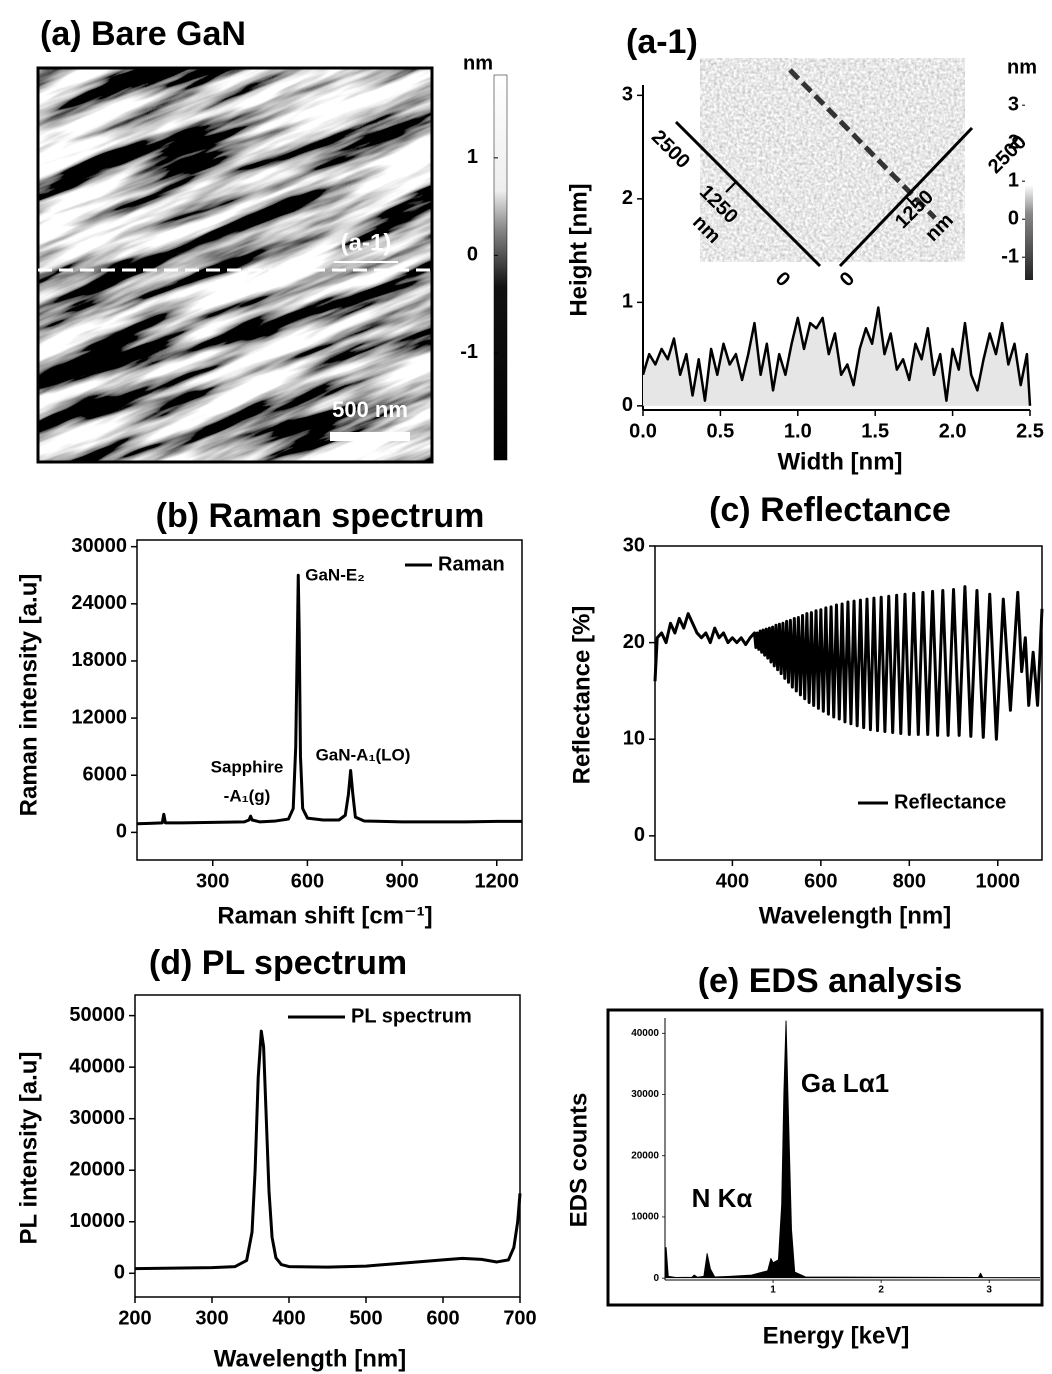 Image resolution: width=1052 pixels, height=1374 pixels. I want to click on colorbar, so click(500, 267).